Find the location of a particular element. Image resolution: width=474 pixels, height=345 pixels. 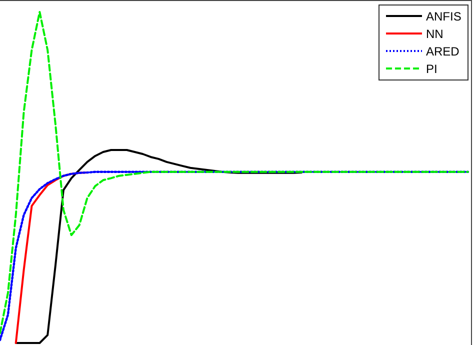

legend-label: ANFIS is located at coordinates (444, 17).